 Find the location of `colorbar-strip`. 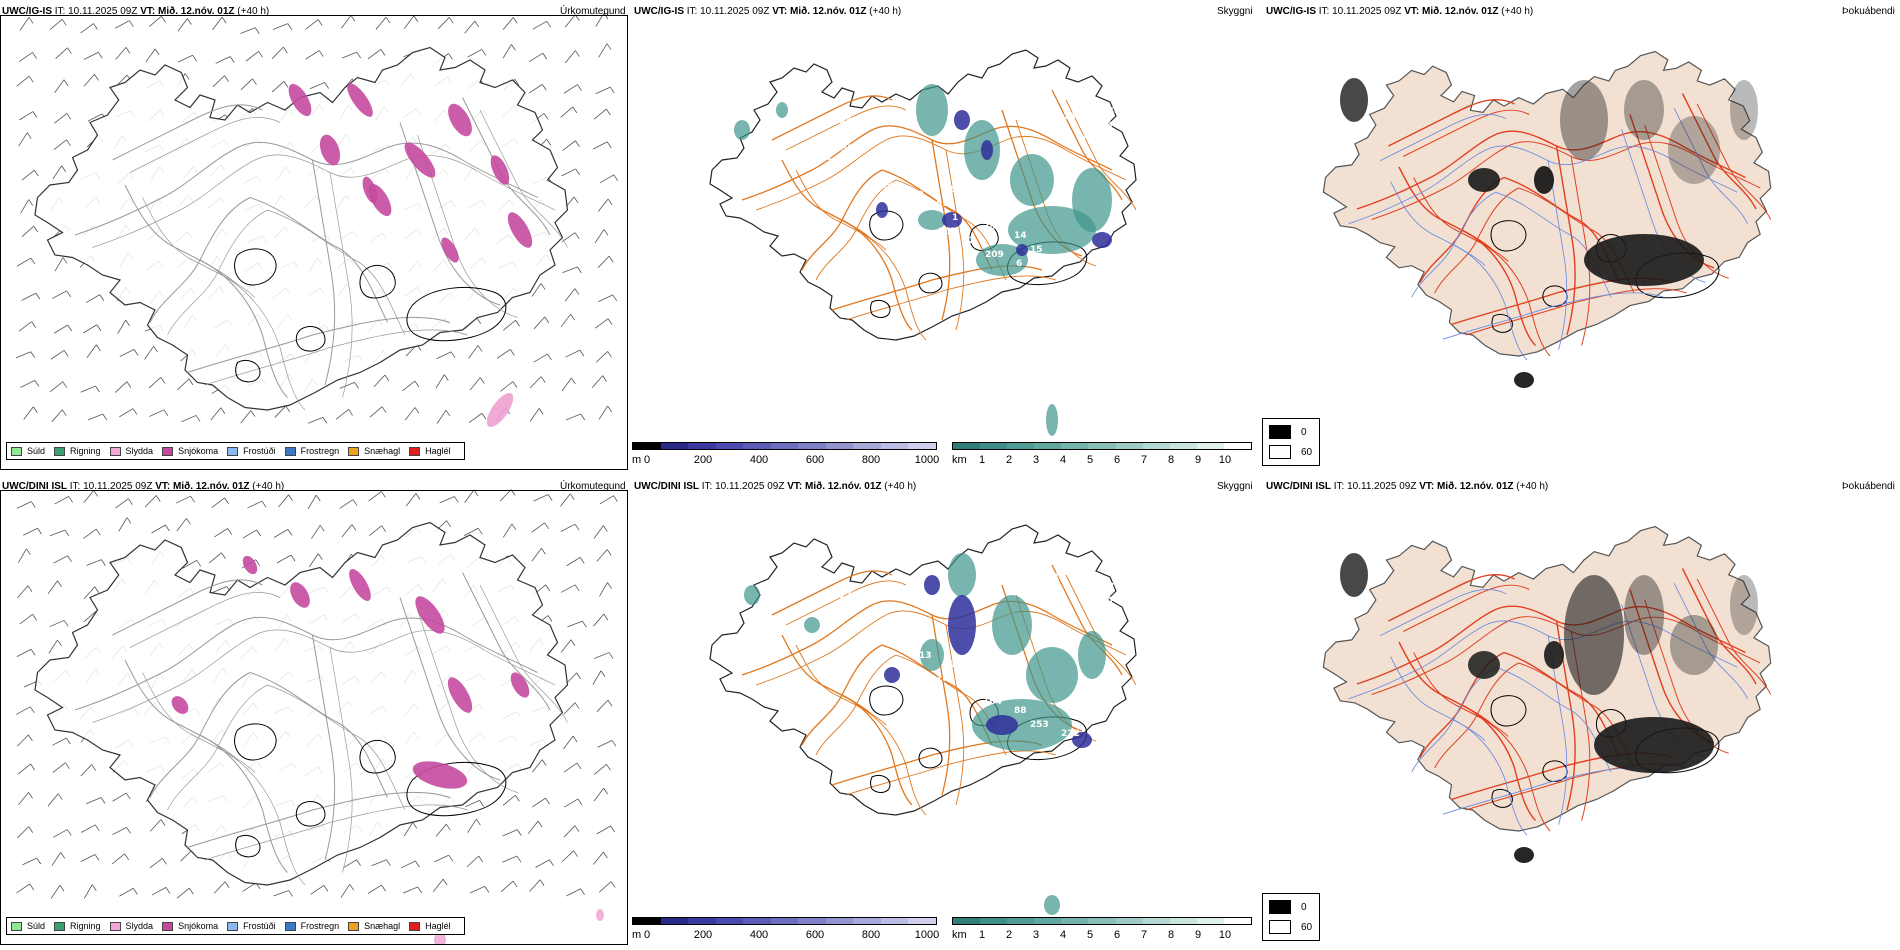

colorbar-strip is located at coordinates (1102, 921).